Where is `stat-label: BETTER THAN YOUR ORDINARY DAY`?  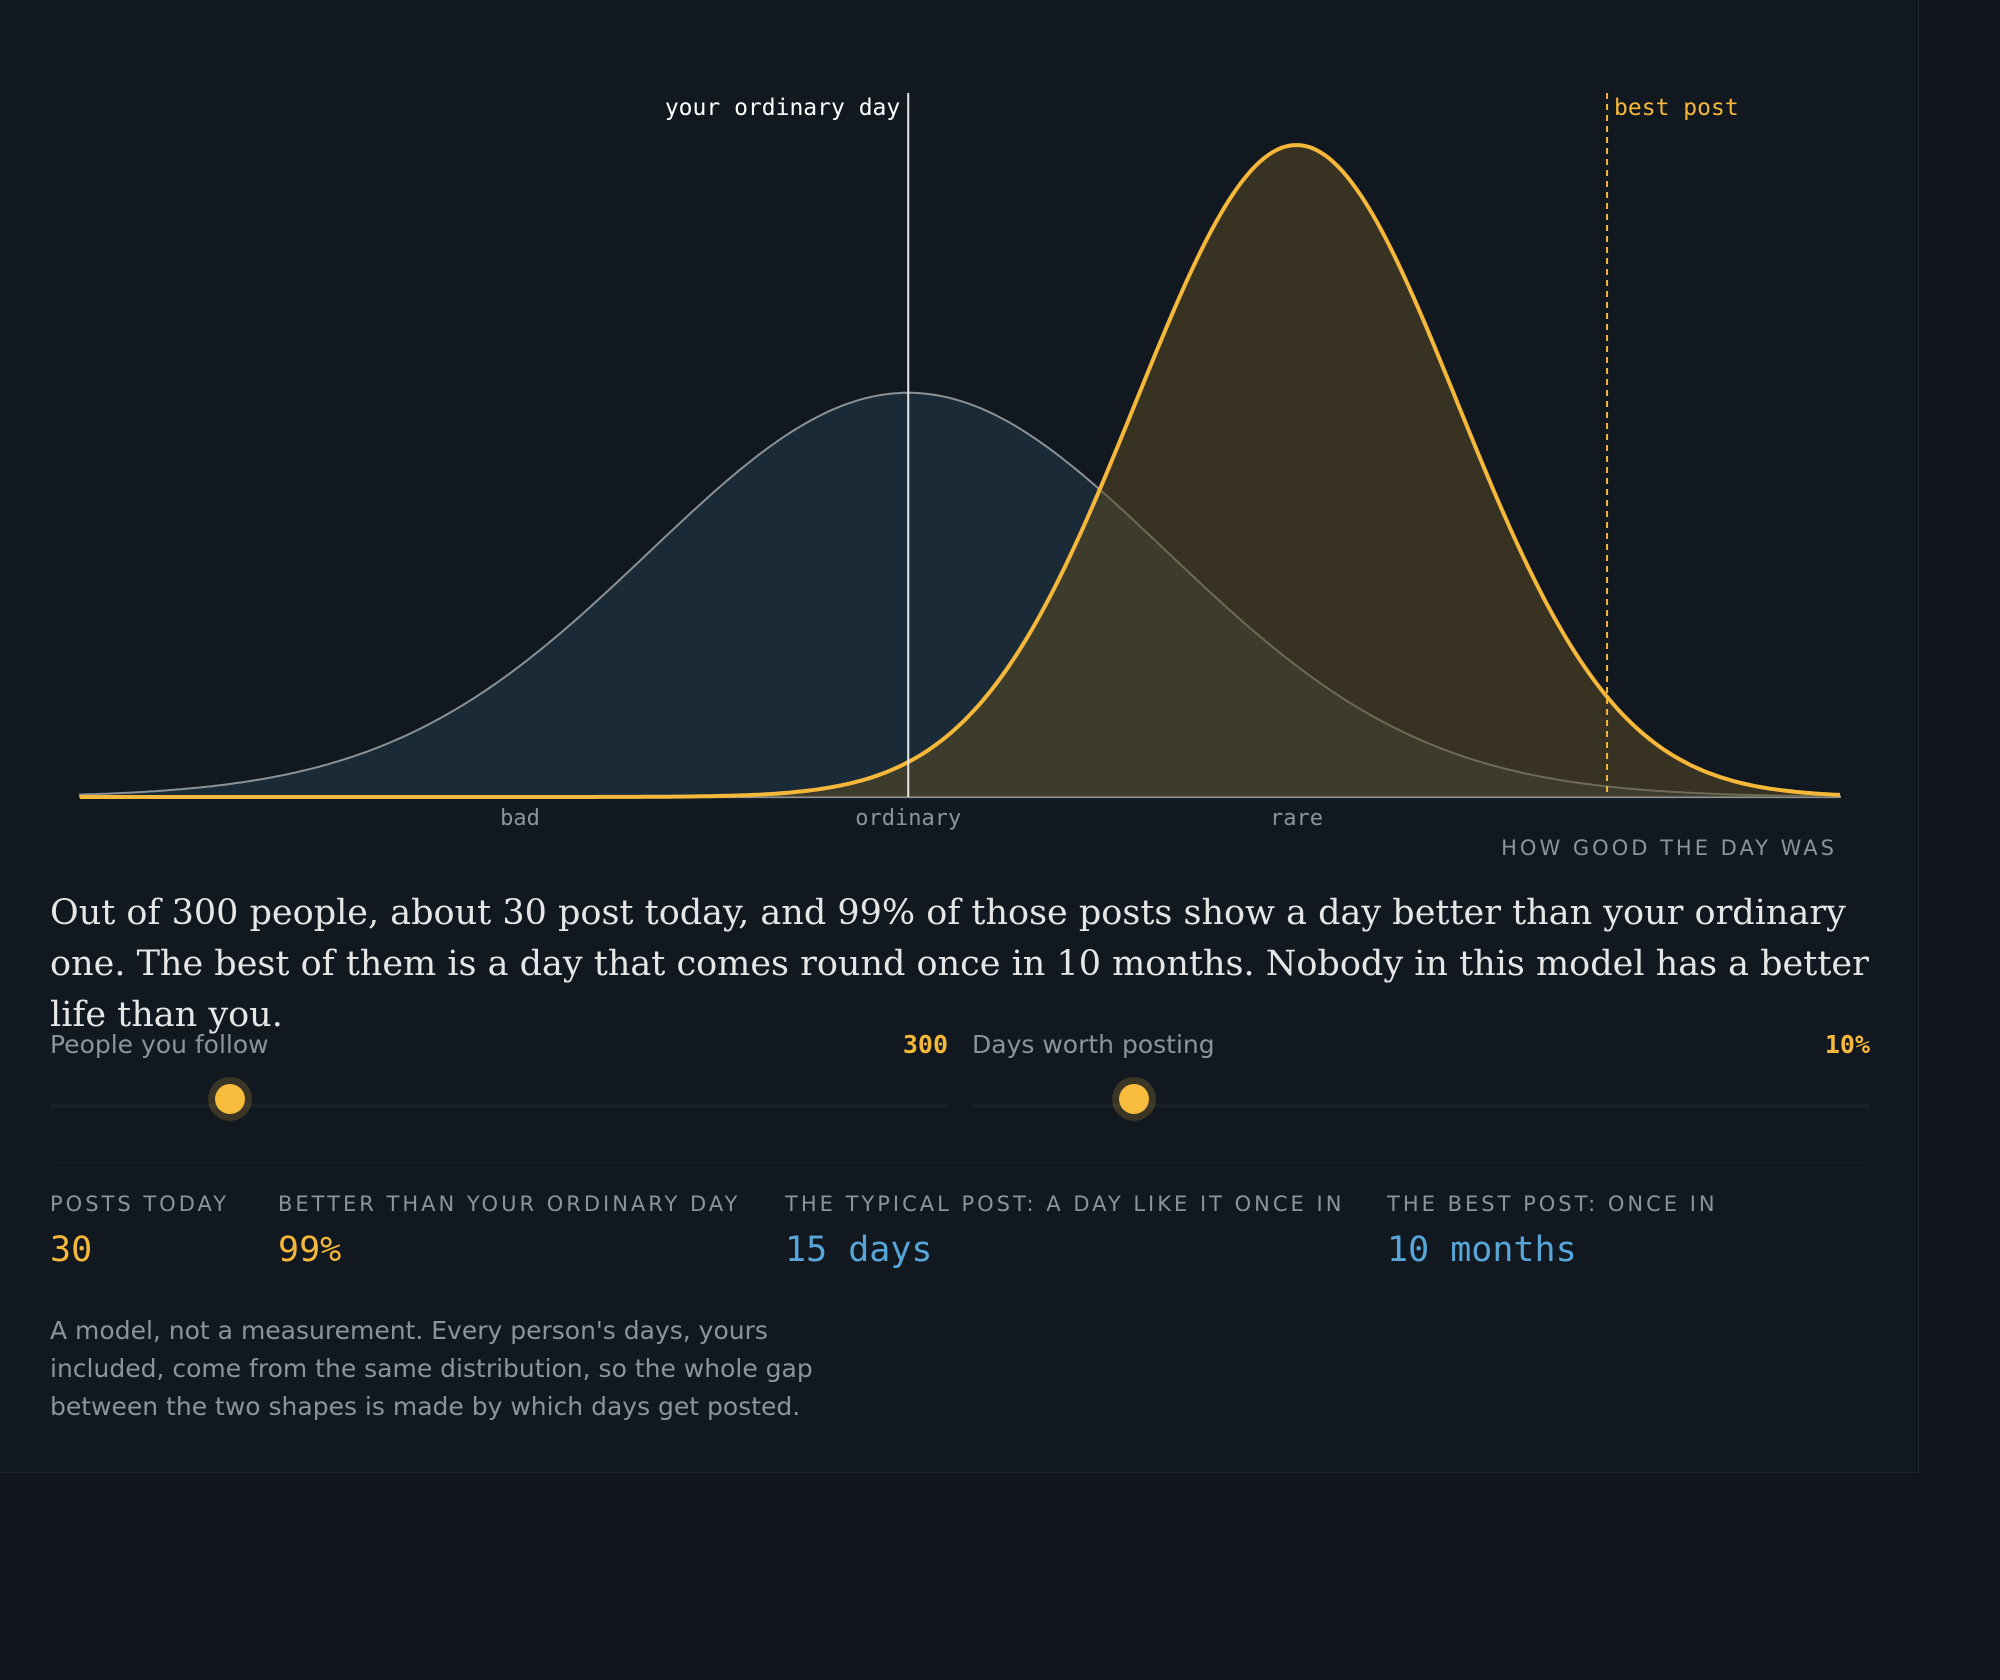 stat-label: BETTER THAN YOUR ORDINARY DAY is located at coordinates (509, 1204).